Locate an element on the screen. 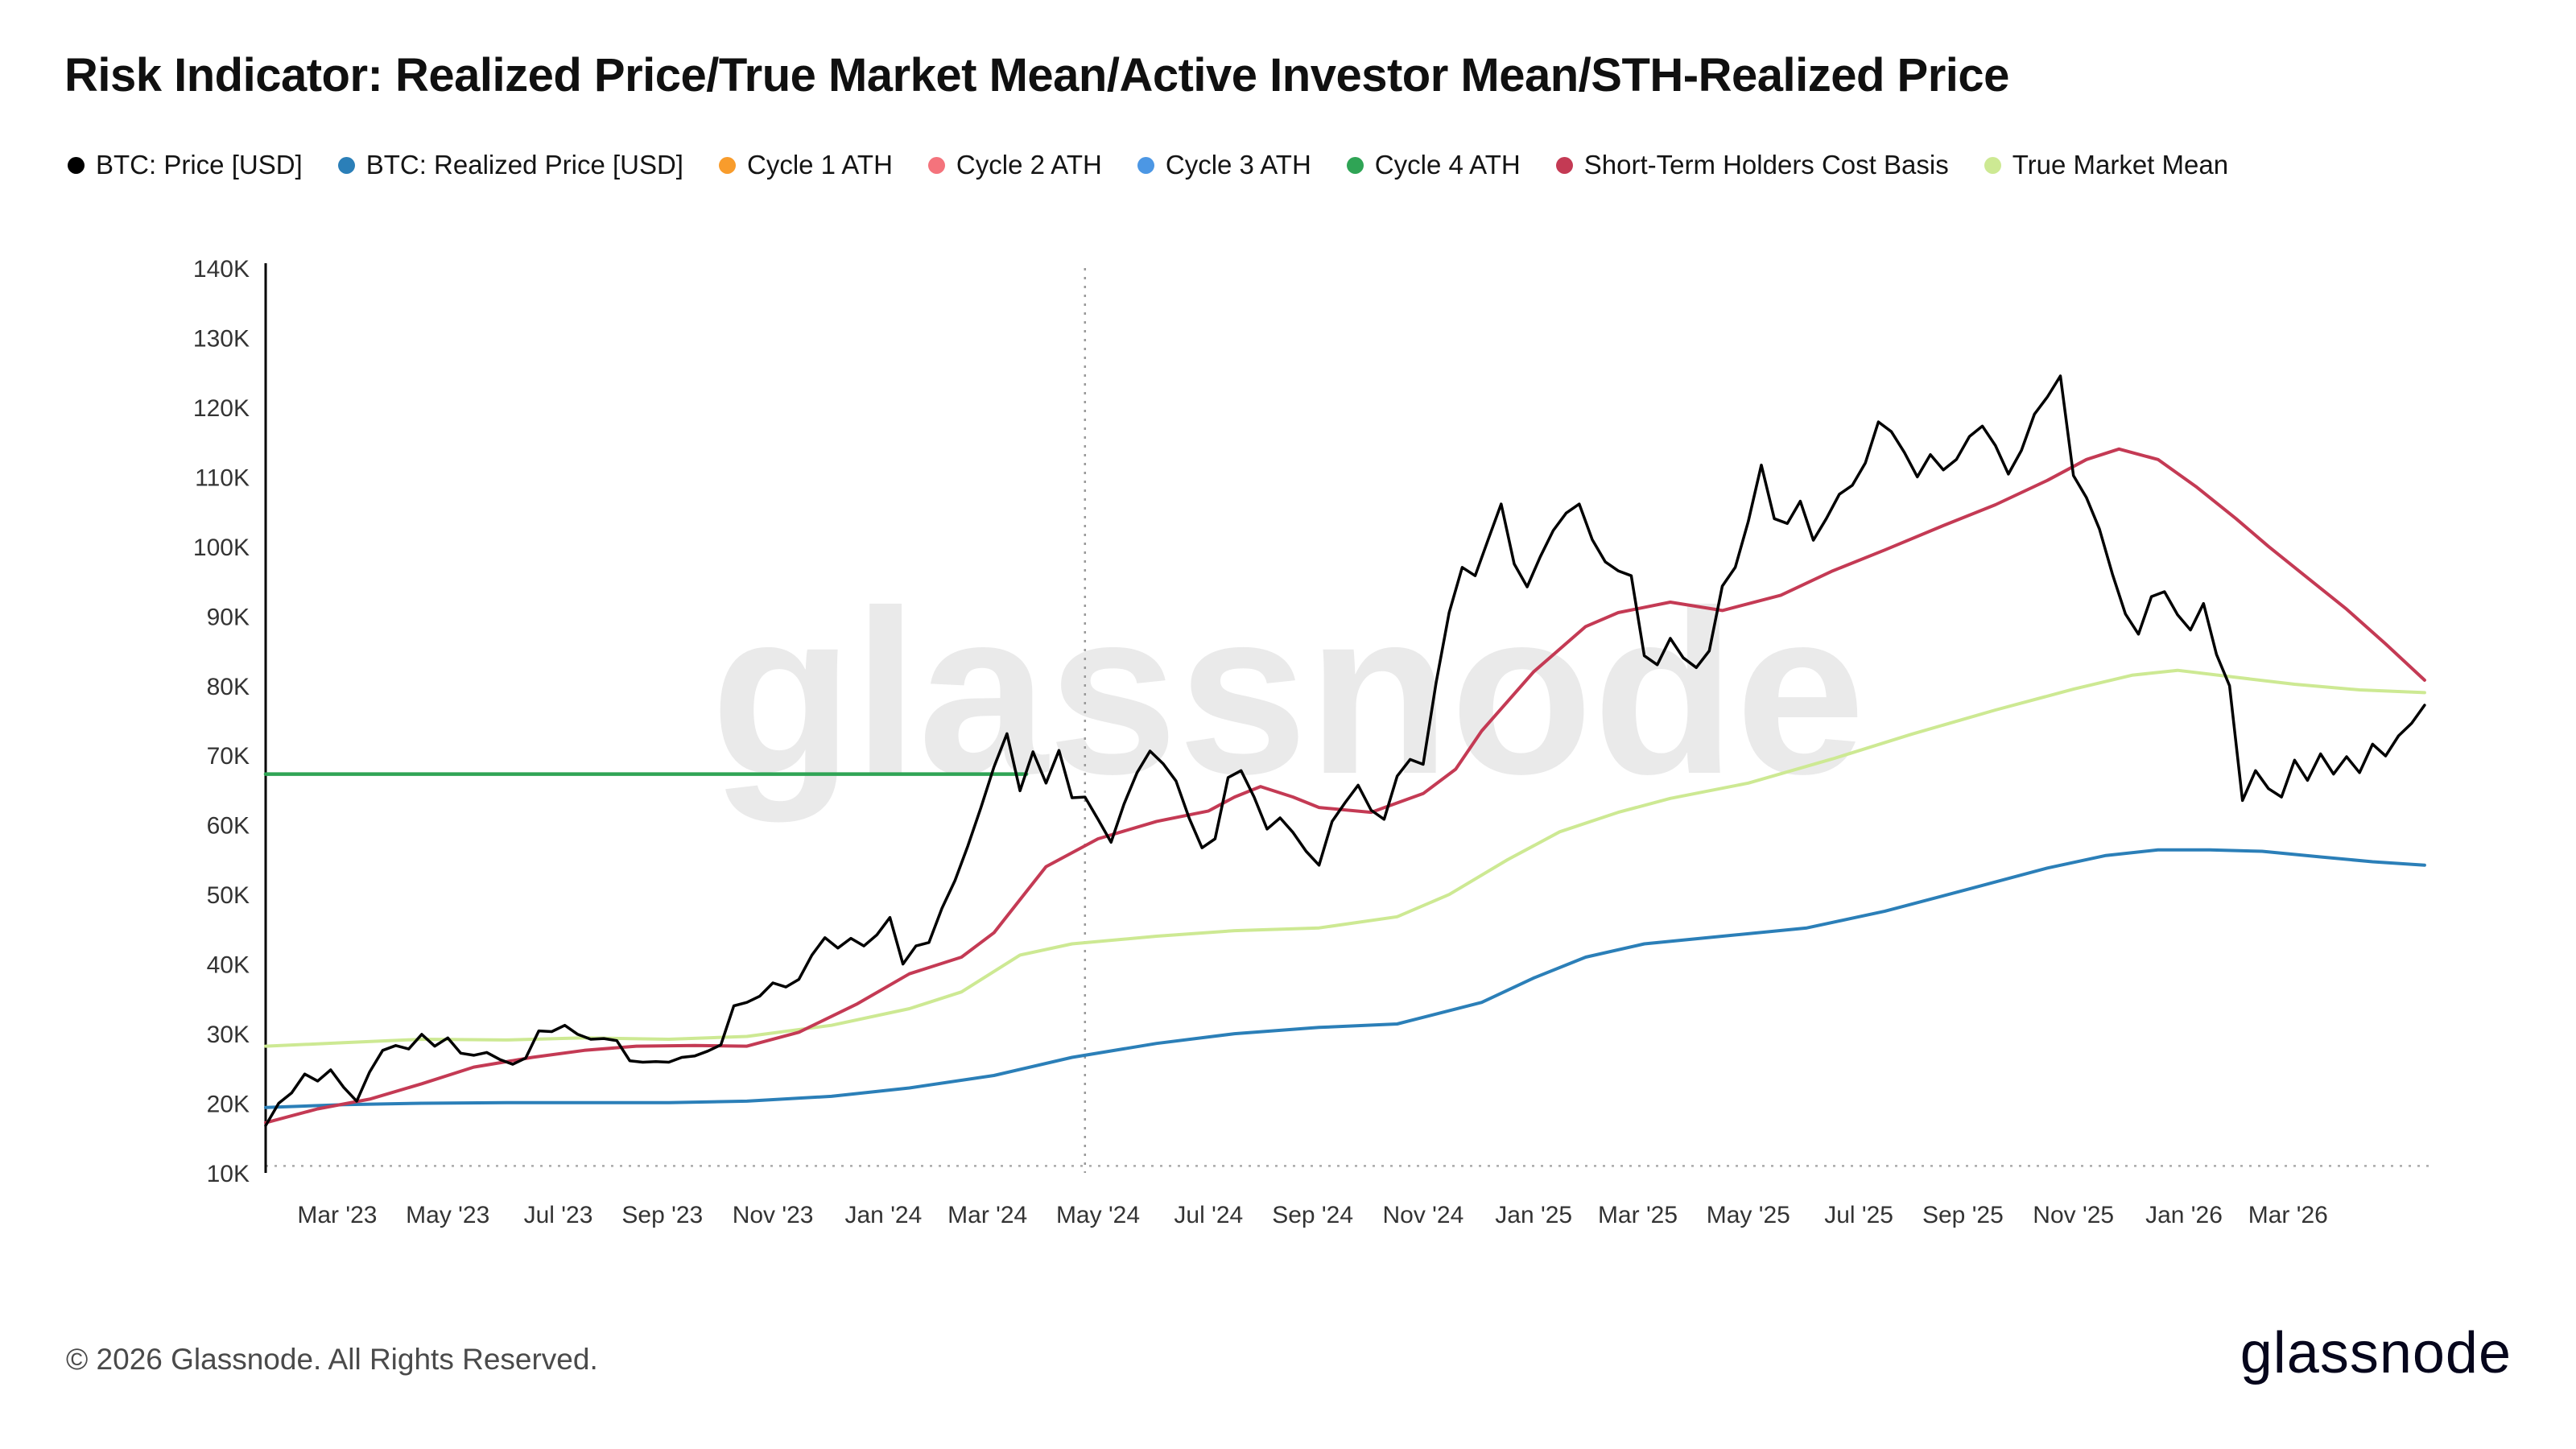 This screenshot has height=1449, width=2576. x-tick-label: Mar '26 is located at coordinates (2288, 1215).